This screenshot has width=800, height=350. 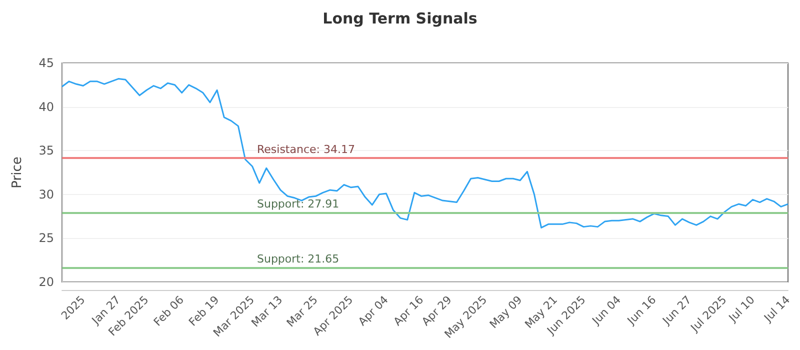 What do you see at coordinates (306, 149) in the screenshot?
I see `ref-line-label: Resistance: 34.17` at bounding box center [306, 149].